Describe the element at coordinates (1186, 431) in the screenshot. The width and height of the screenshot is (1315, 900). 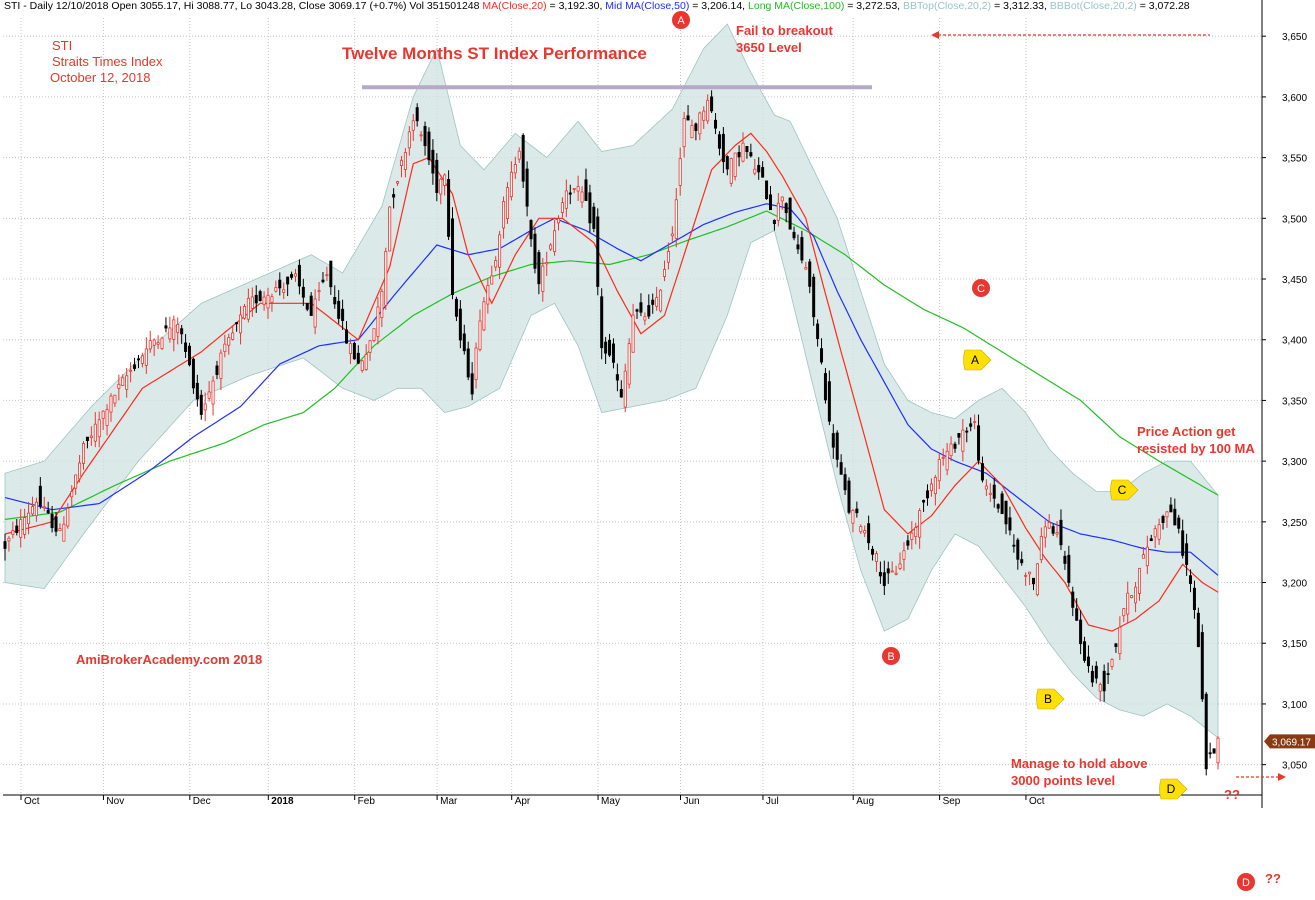
I see `annotation-price-action-1: Price Action get` at that location.